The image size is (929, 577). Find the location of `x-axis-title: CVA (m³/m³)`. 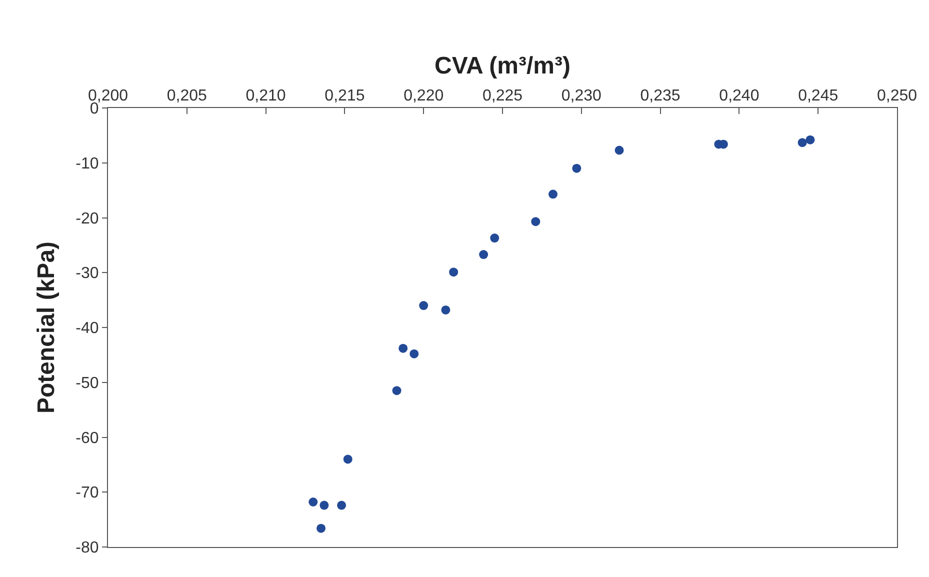

x-axis-title: CVA (m³/m³) is located at coordinates (502, 66).